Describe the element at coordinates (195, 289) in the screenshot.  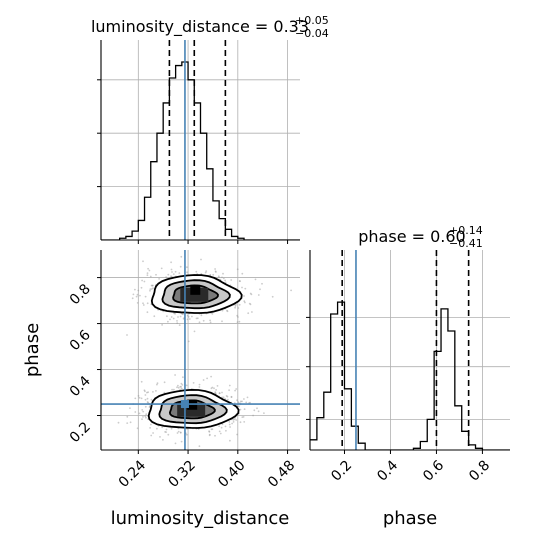
I see `density-peak` at that location.